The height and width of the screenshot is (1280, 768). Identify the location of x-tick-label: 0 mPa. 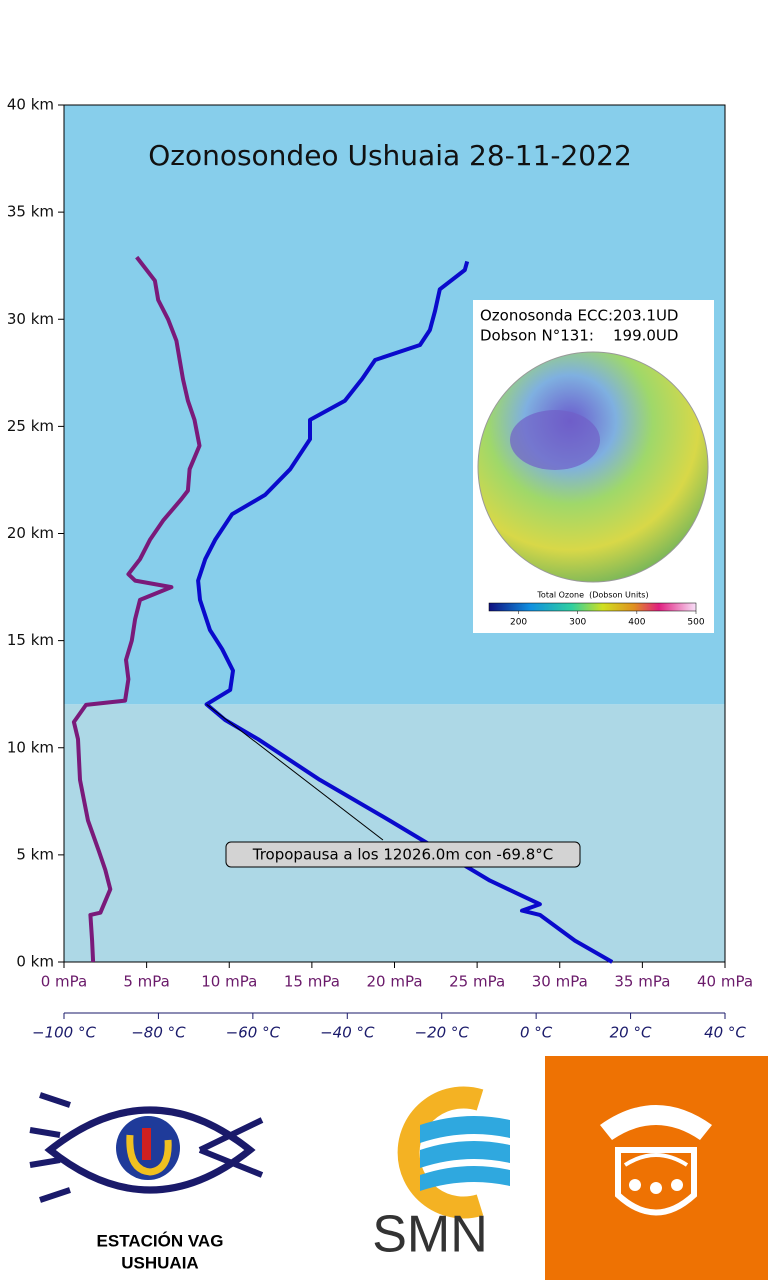
(64, 982).